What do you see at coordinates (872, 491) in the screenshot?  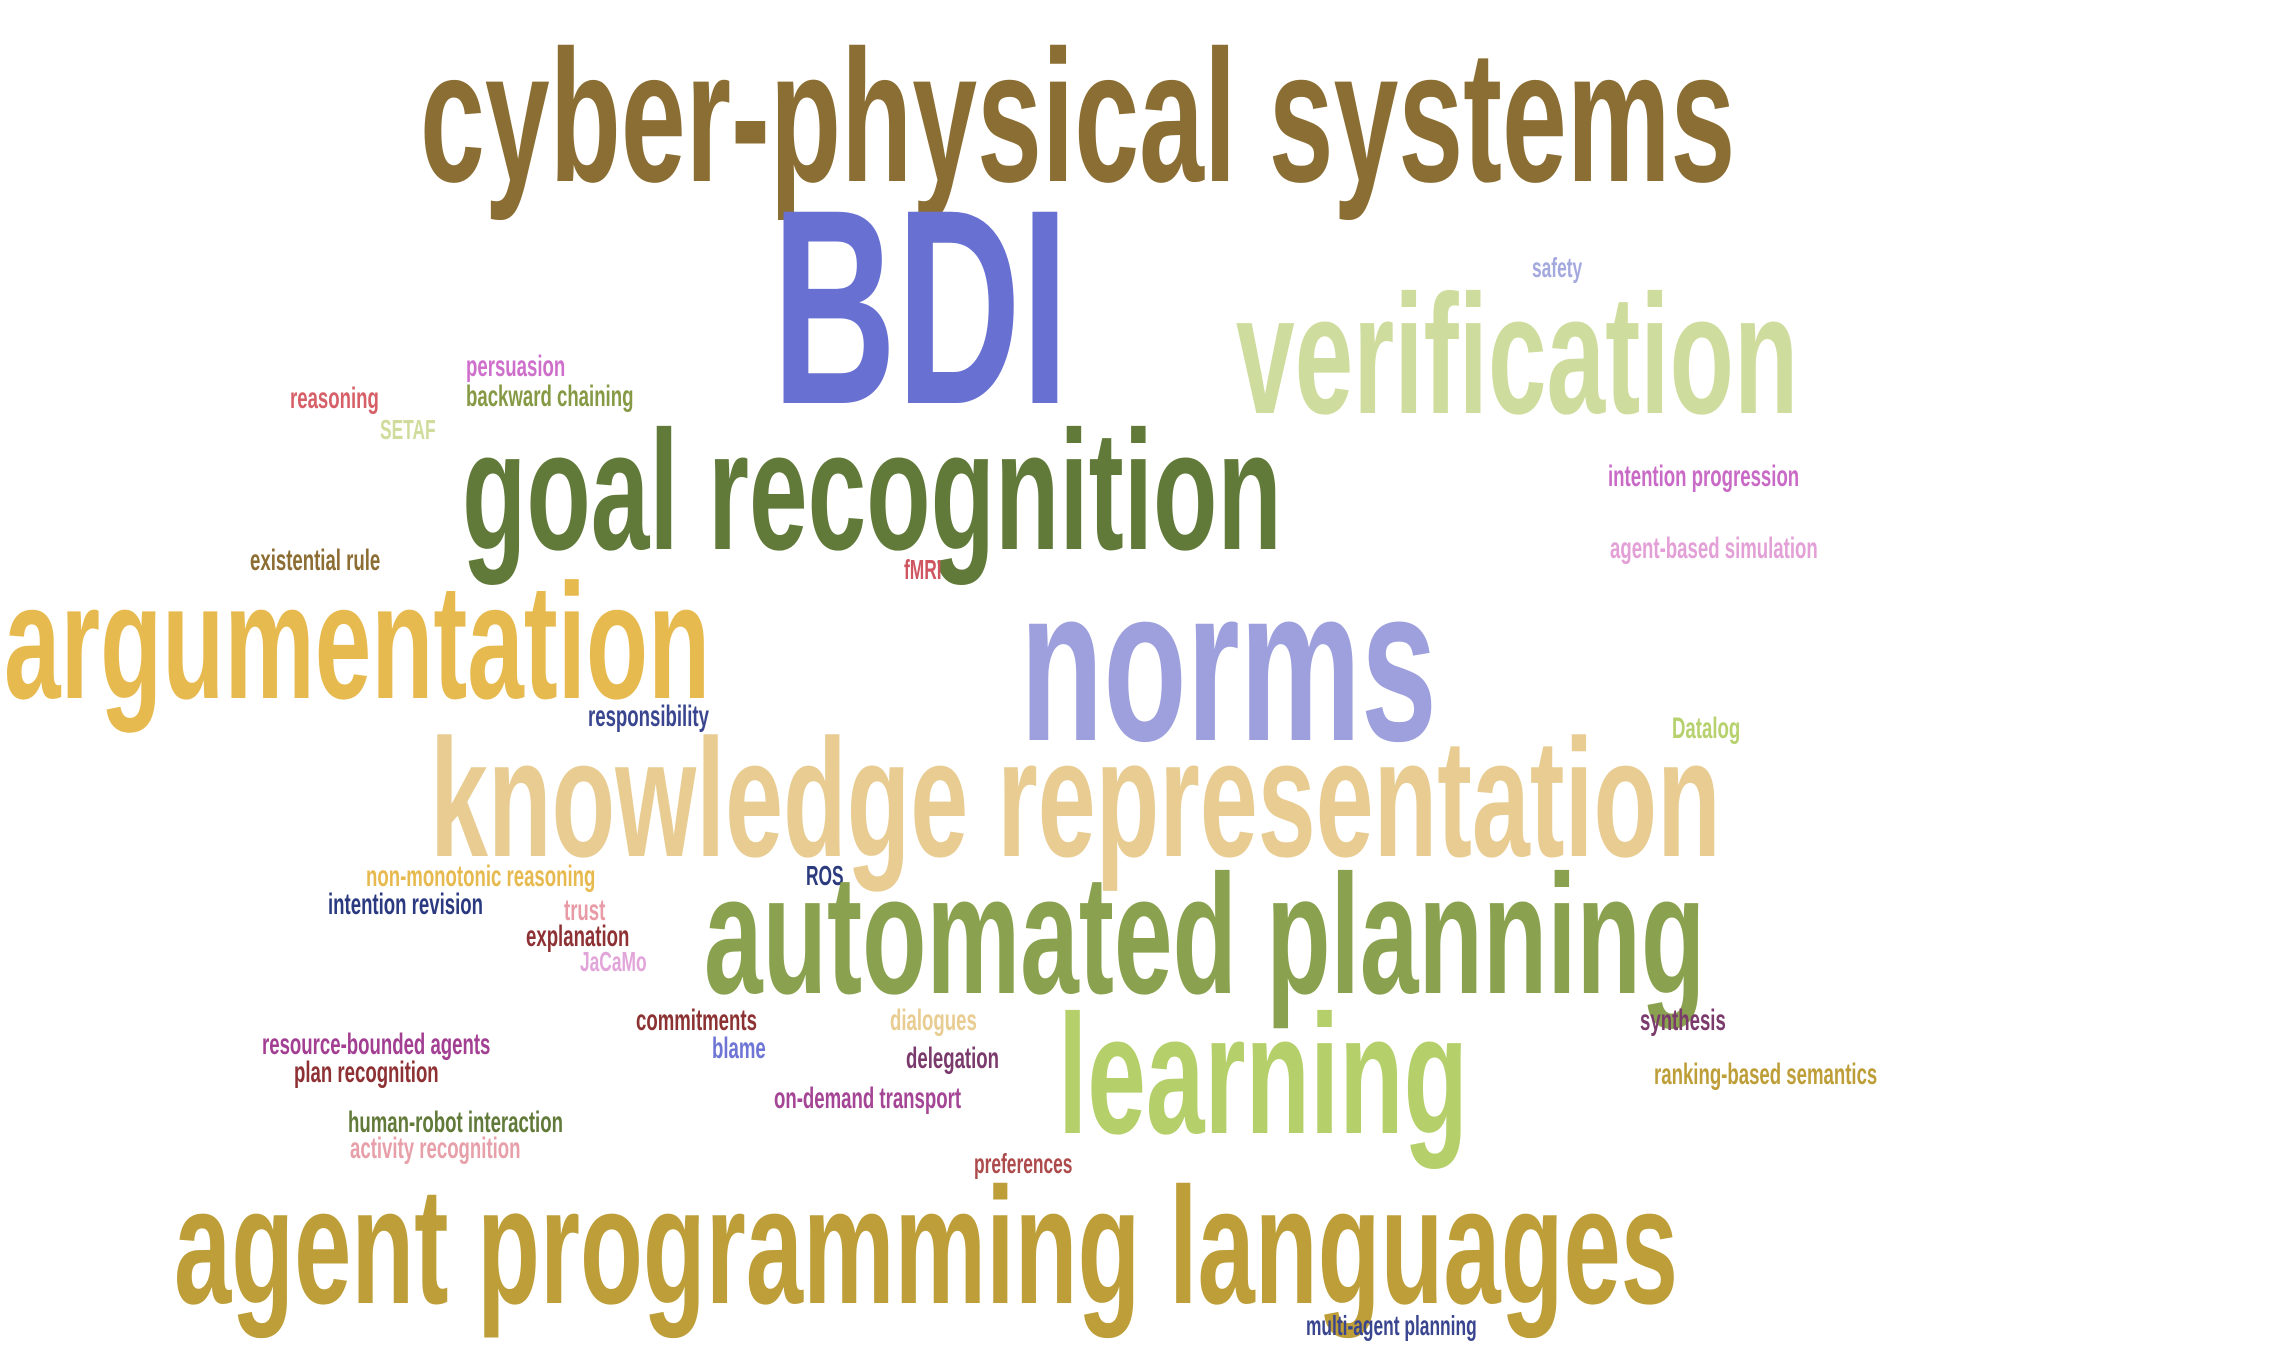 I see `word-goal-recognition: goal recognition` at bounding box center [872, 491].